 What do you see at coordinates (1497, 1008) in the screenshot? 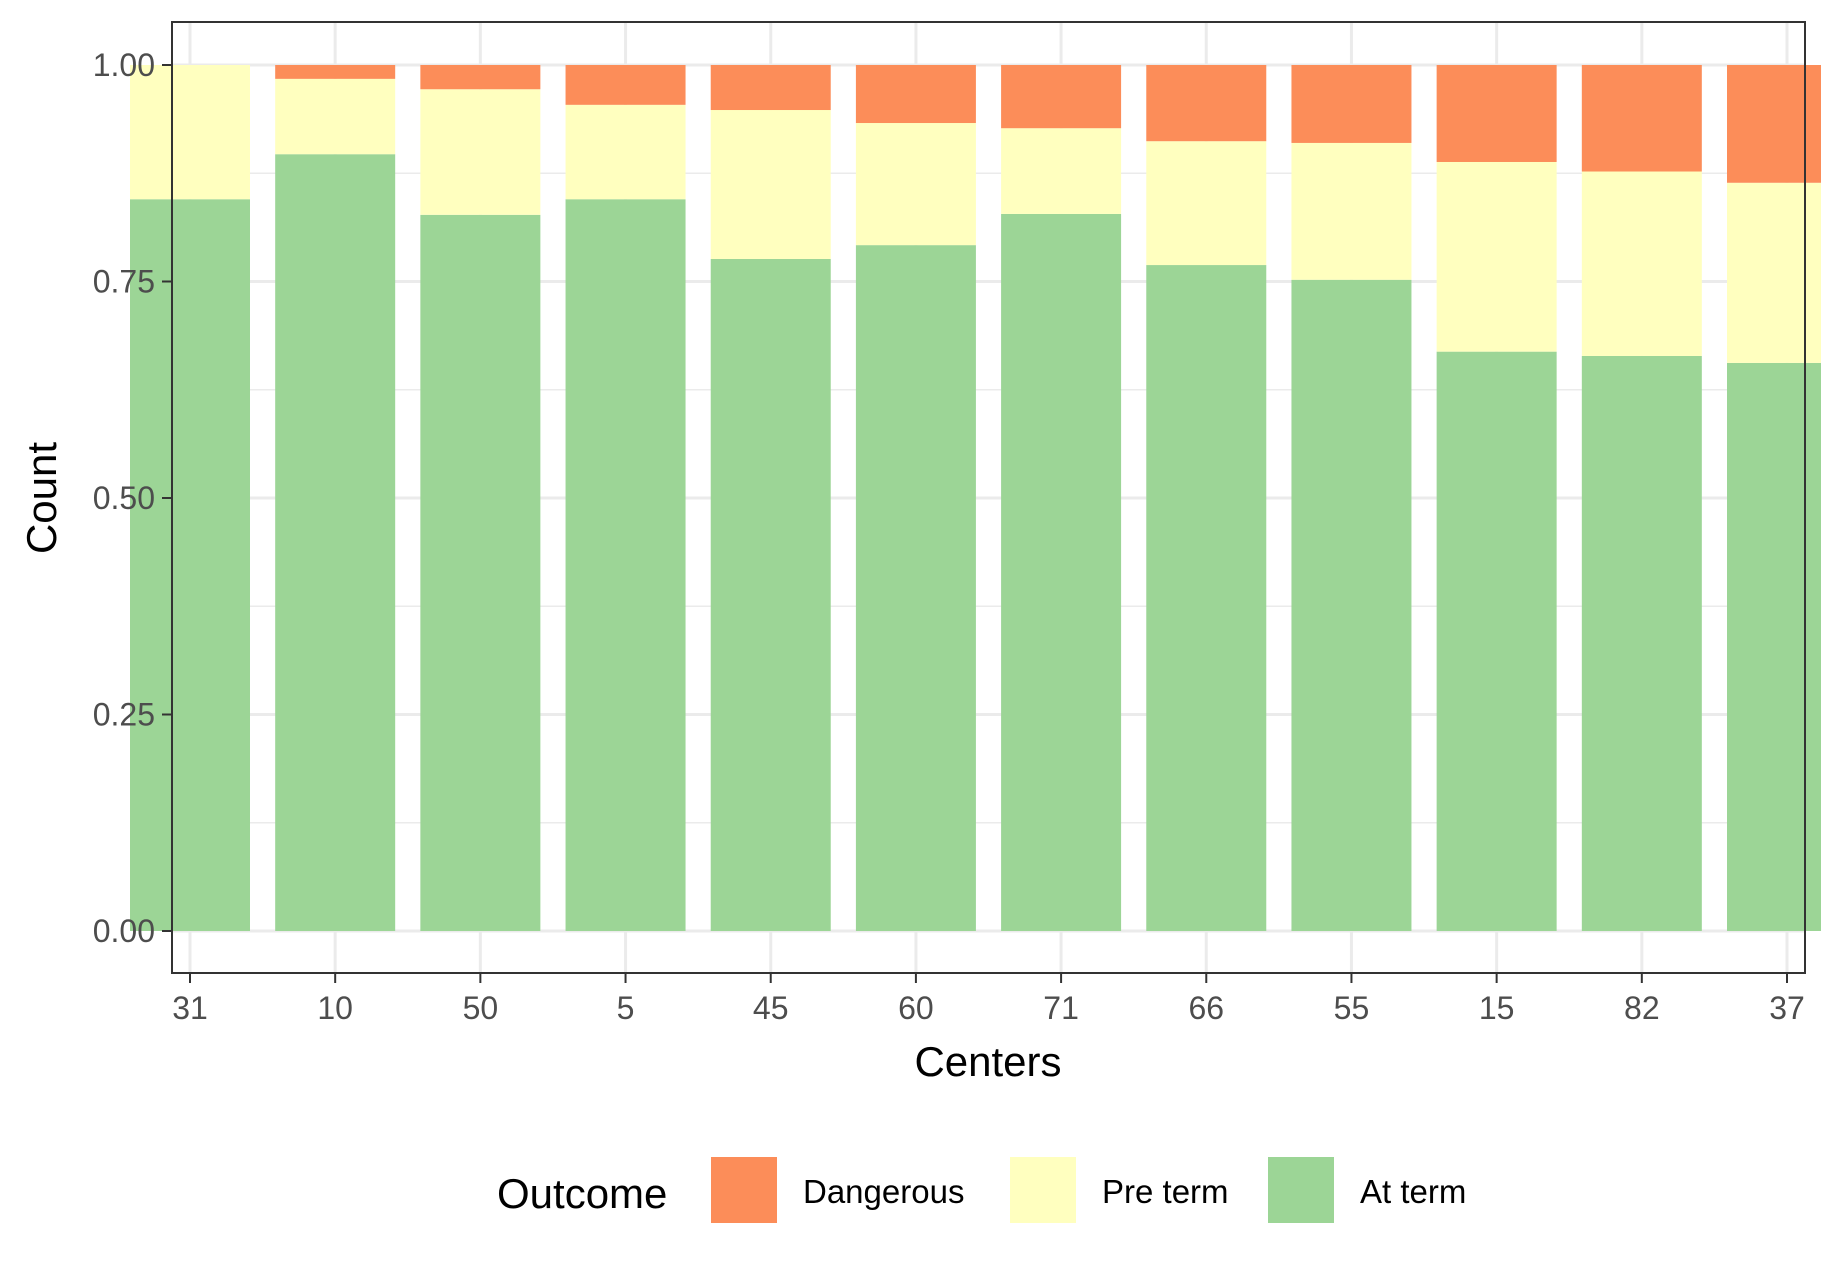
I see `x-tick-label: 15` at bounding box center [1497, 1008].